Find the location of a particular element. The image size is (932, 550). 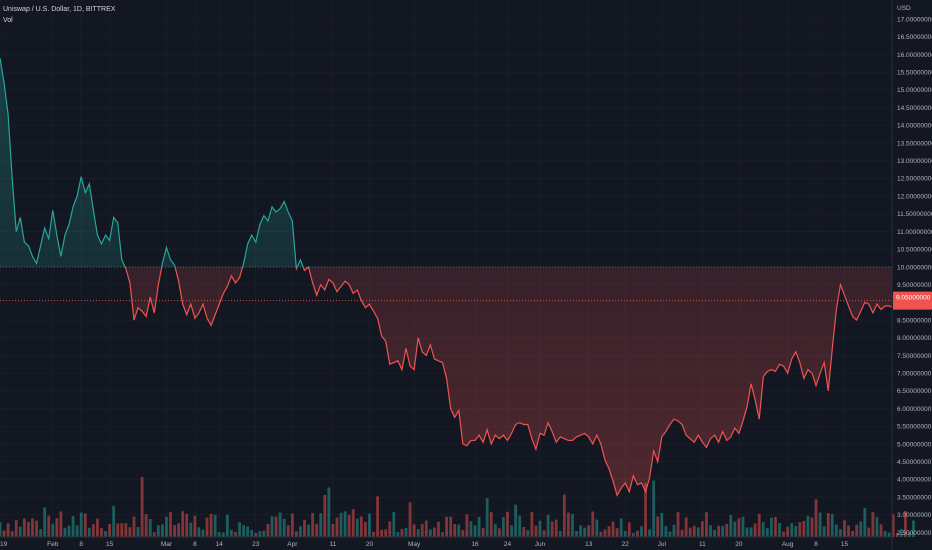

price-tick-label: 4.00000000 is located at coordinates (914, 480).